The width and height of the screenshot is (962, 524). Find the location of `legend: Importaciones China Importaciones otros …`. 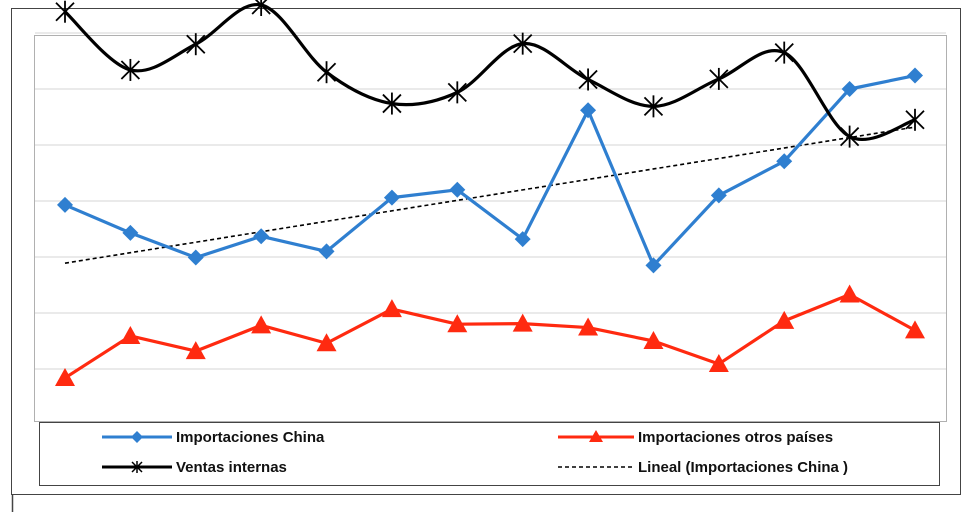

legend: Importaciones China Importaciones otros … is located at coordinates (489, 454).